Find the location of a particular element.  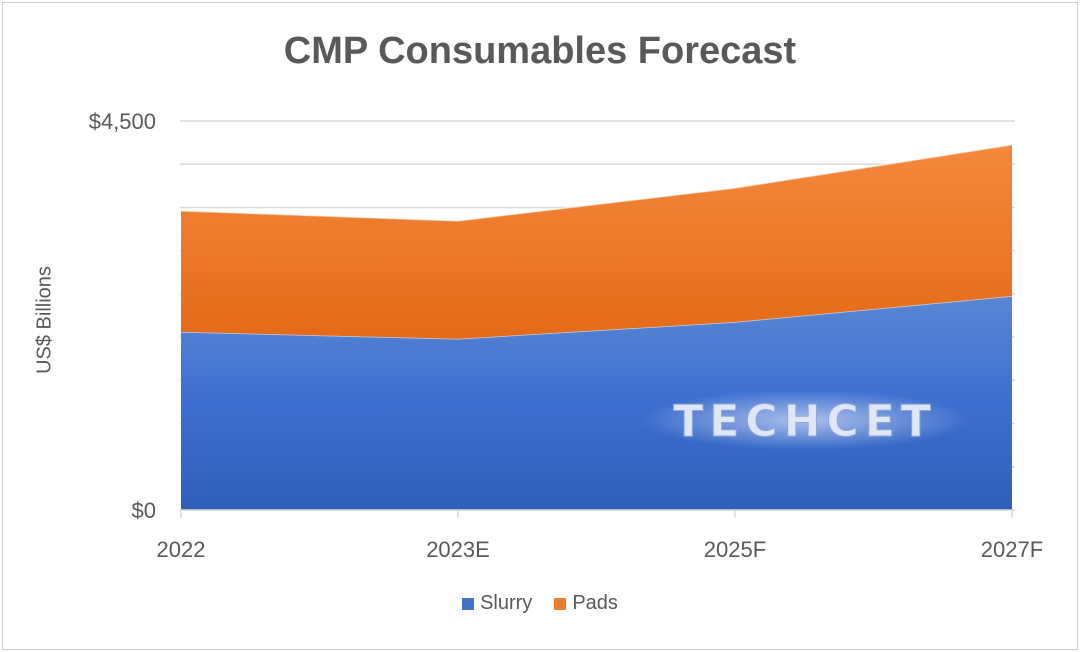

x-tick-label: 2023E is located at coordinates (458, 549).